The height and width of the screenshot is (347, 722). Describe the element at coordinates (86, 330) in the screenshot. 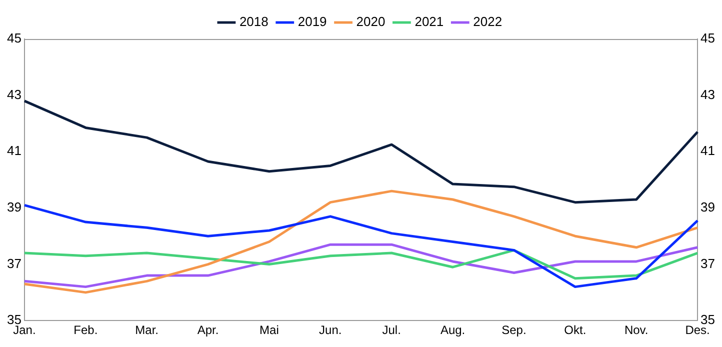

I see `x-tick-label: Feb.` at that location.